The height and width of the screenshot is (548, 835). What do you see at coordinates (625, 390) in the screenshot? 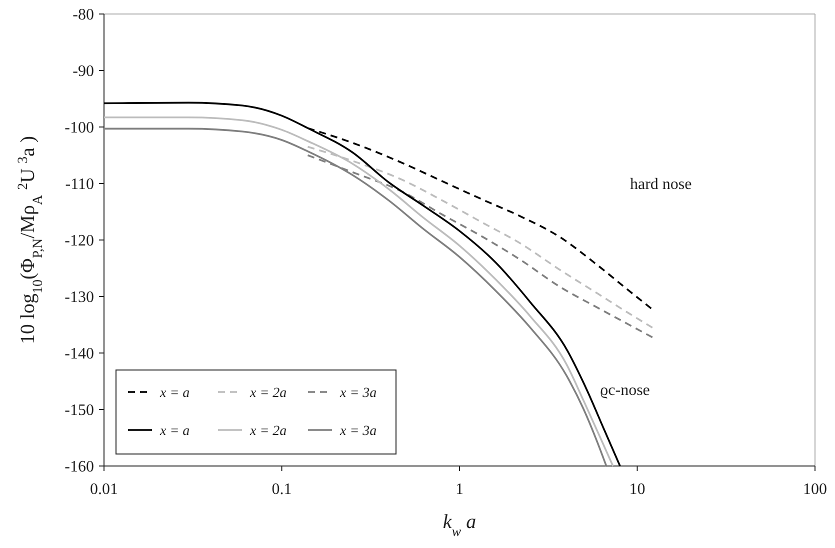
I see `annotation: ϱc-nose` at bounding box center [625, 390].